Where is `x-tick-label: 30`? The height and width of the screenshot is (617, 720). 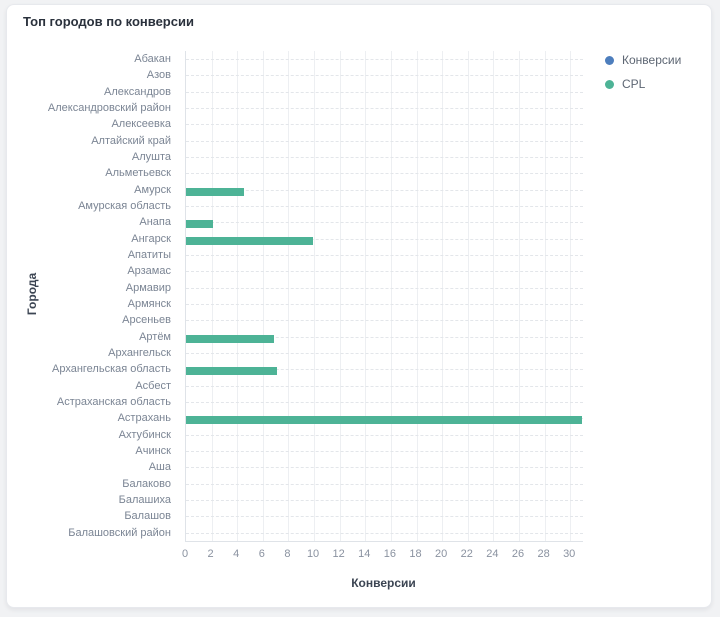 x-tick-label: 30 is located at coordinates (569, 554).